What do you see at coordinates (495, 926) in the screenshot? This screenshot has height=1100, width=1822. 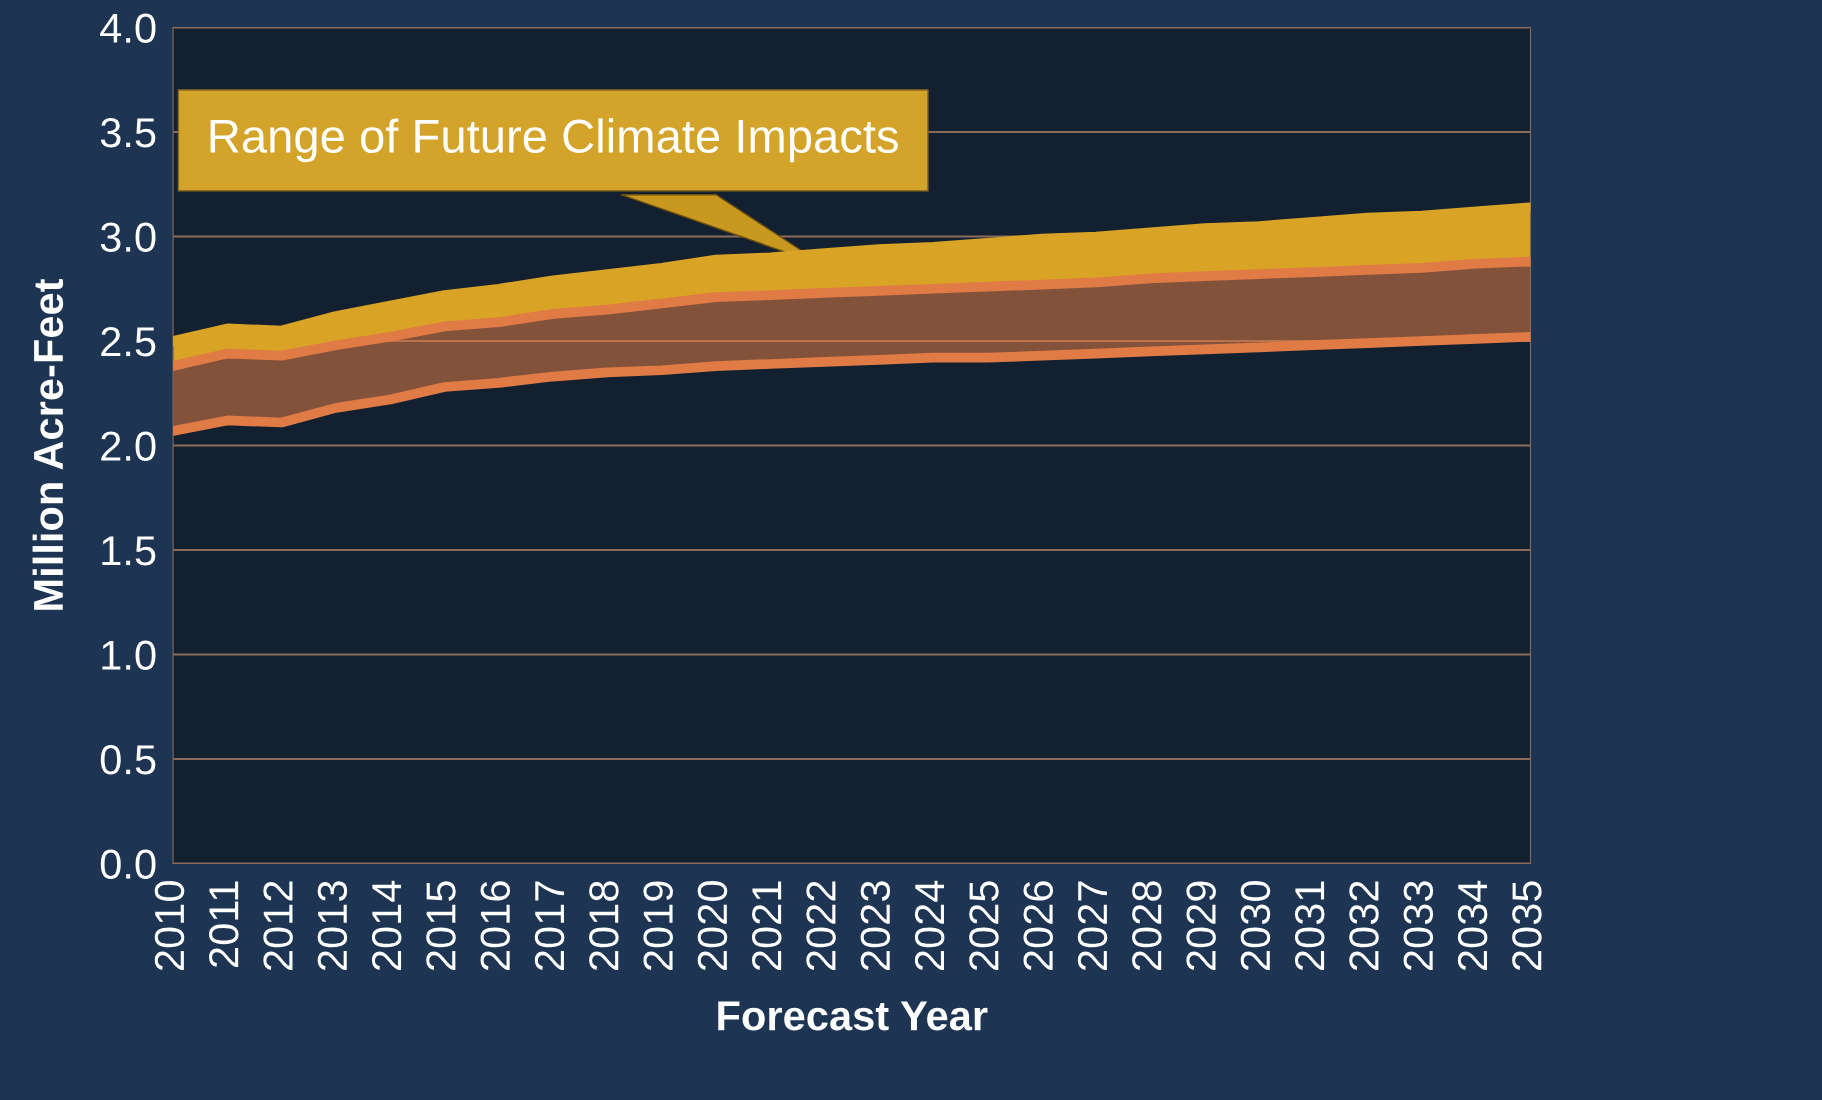 I see `x-tick-label: 2016` at bounding box center [495, 926].